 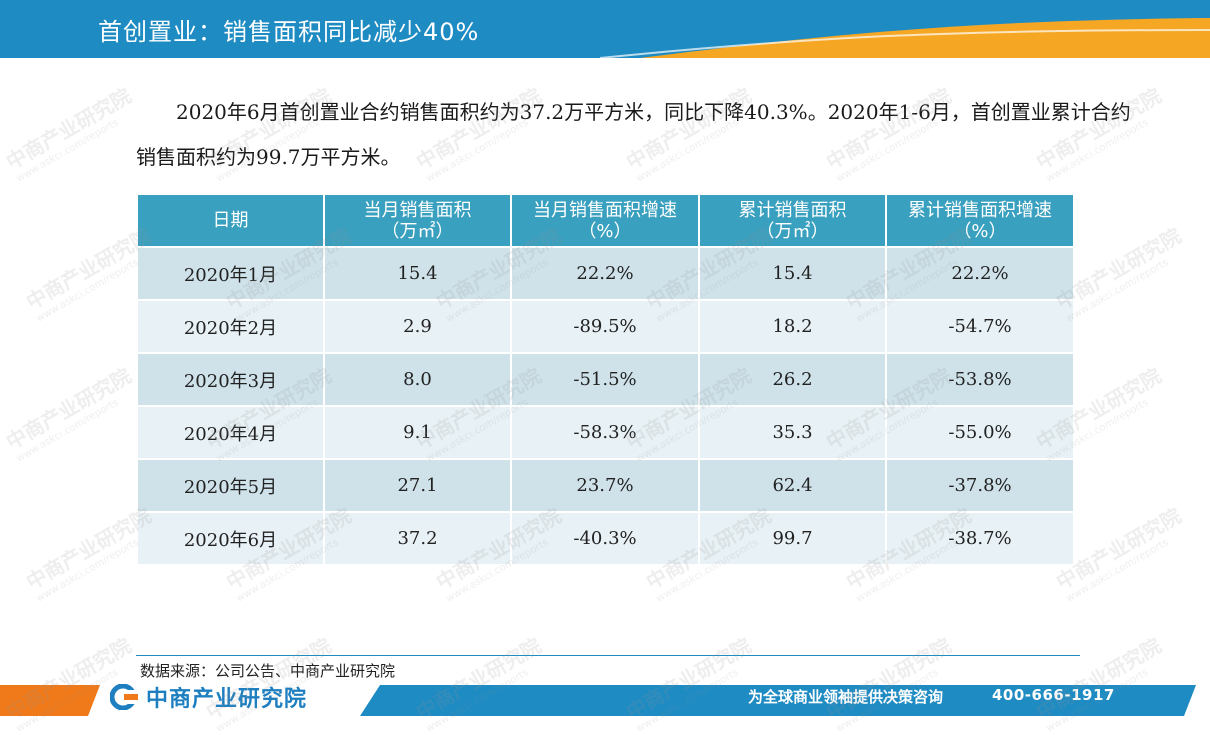 I want to click on cell-cumulative-growth: -54.7%, so click(x=980, y=326).